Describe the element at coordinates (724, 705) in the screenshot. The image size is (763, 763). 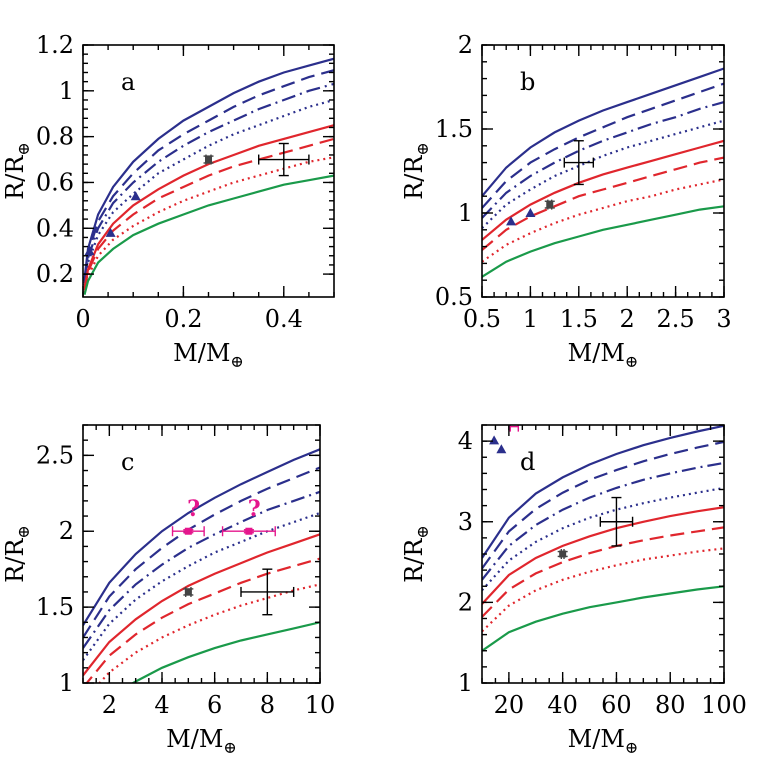
I see `x-tick-label: 100` at that location.